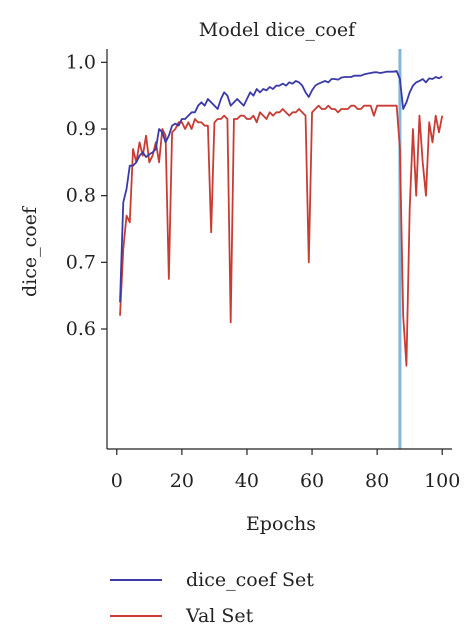 The width and height of the screenshot is (474, 641). I want to click on chart-title: Model dice_coef, so click(278, 30).